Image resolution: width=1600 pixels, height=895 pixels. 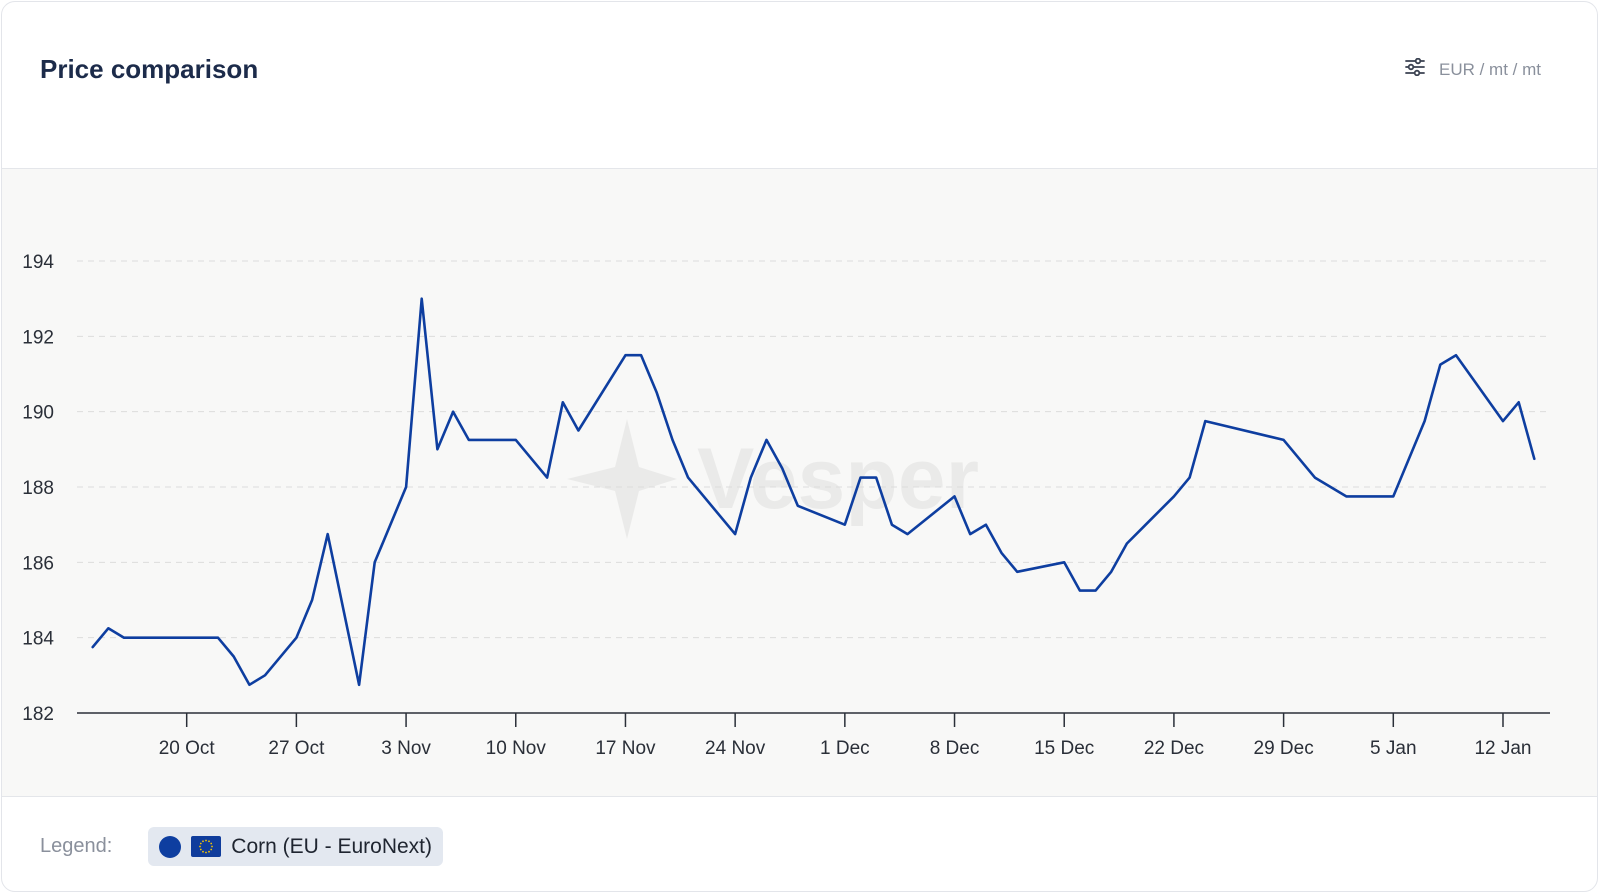 What do you see at coordinates (38, 337) in the screenshot?
I see `y-tick-label-192: 192` at bounding box center [38, 337].